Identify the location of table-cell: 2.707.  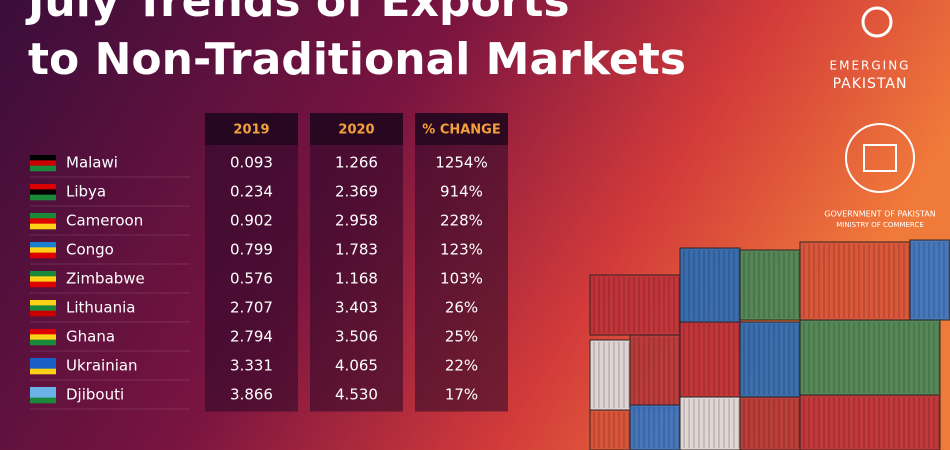
(251, 308).